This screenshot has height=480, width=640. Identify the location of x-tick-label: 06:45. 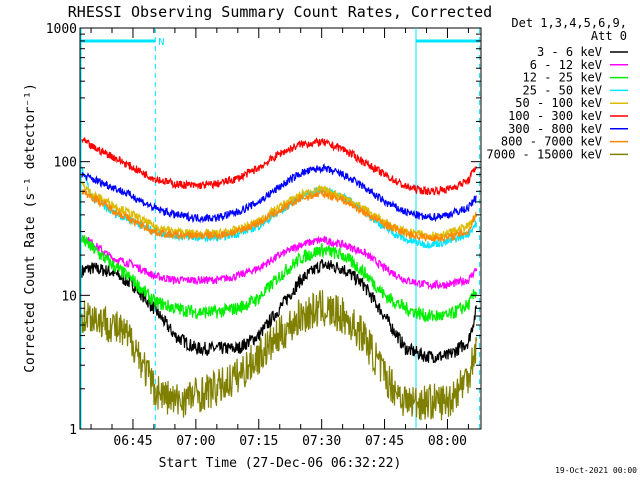
(132, 441).